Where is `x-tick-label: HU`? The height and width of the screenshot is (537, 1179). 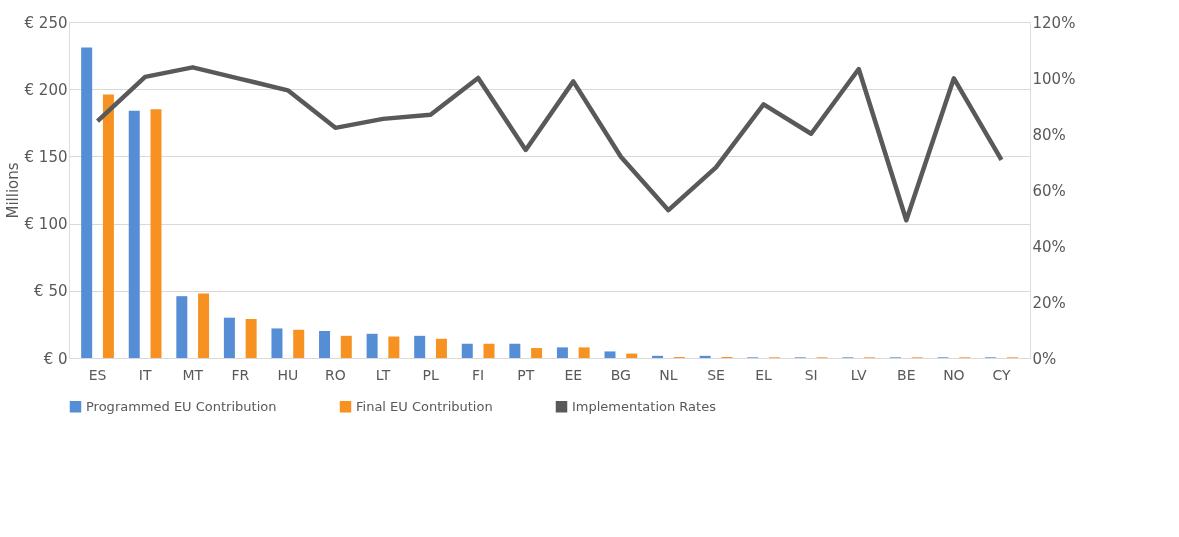 x-tick-label: HU is located at coordinates (288, 374).